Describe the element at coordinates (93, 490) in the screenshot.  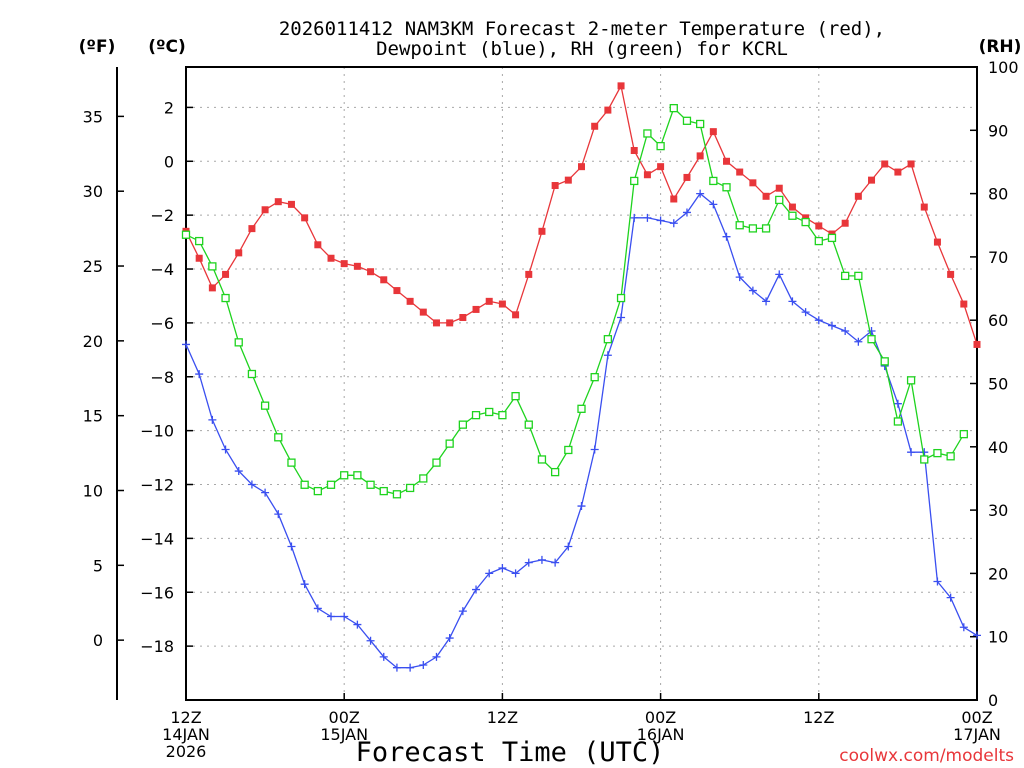
I see `fahrenheit-tick-label: 10` at that location.